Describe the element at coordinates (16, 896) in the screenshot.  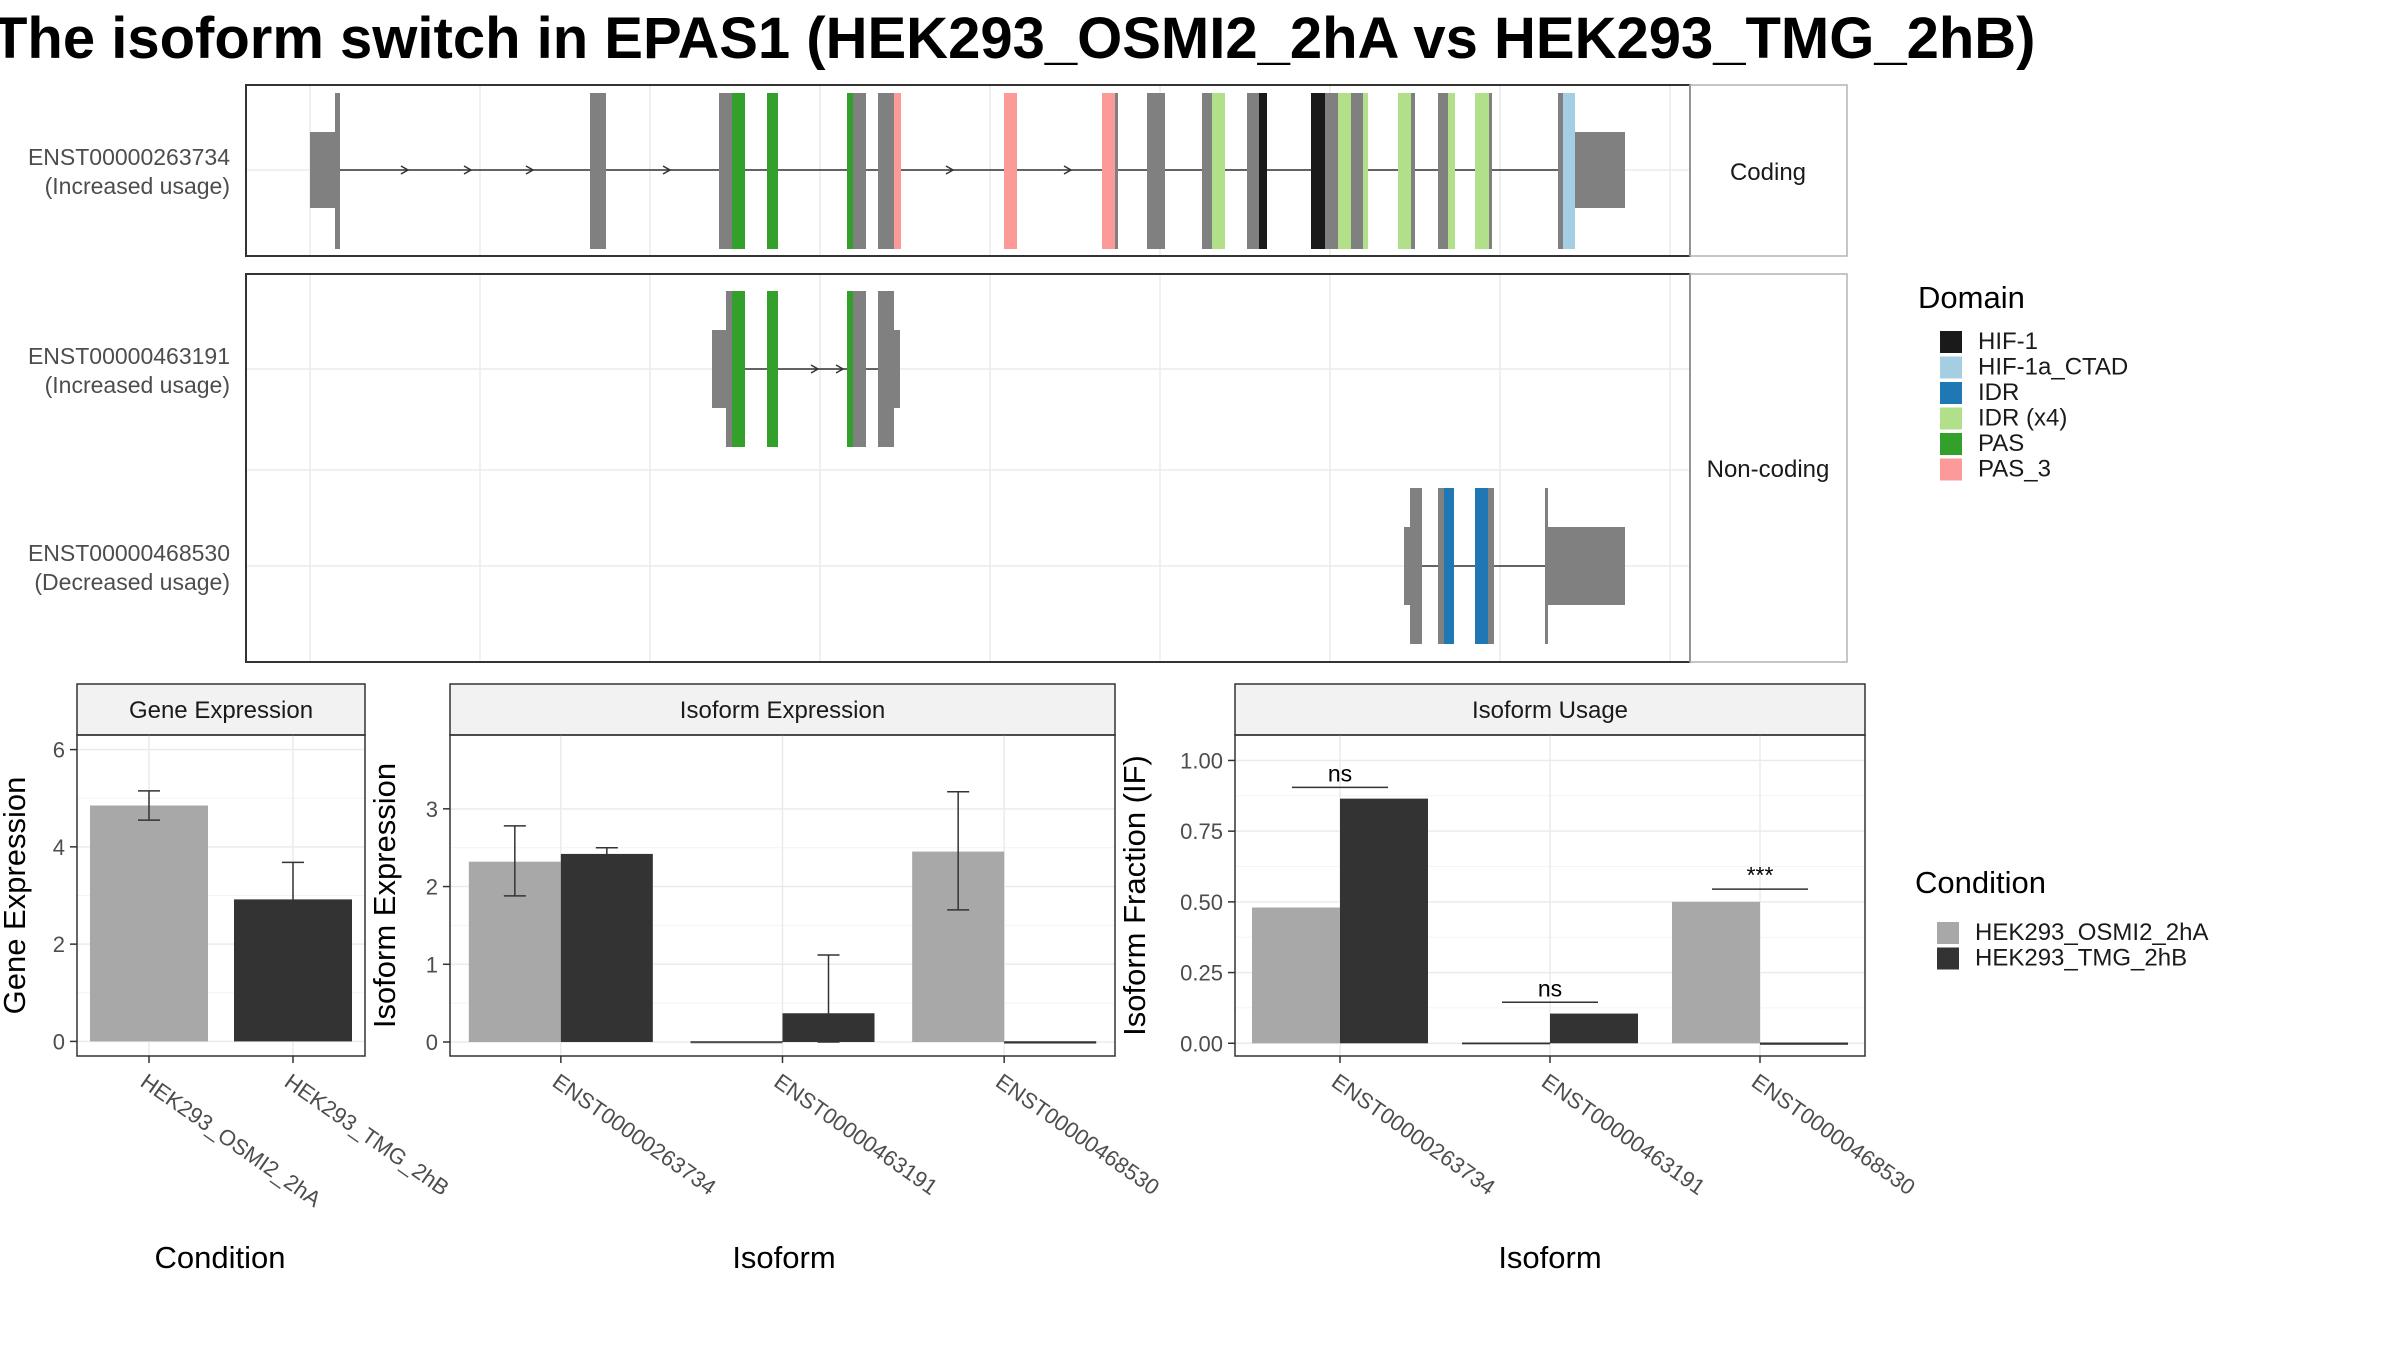
I see `y-axis-title: Gene Expression` at that location.